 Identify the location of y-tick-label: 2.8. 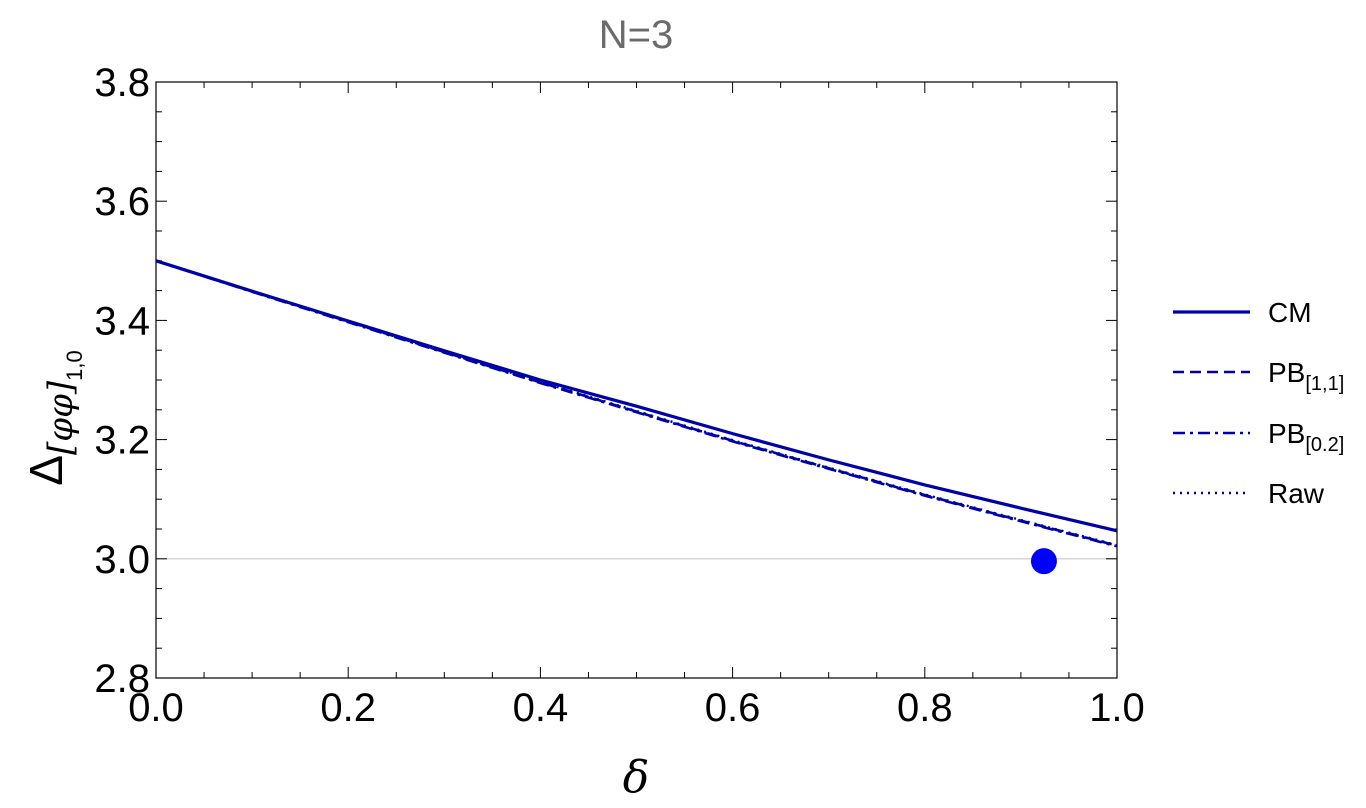
(122, 679).